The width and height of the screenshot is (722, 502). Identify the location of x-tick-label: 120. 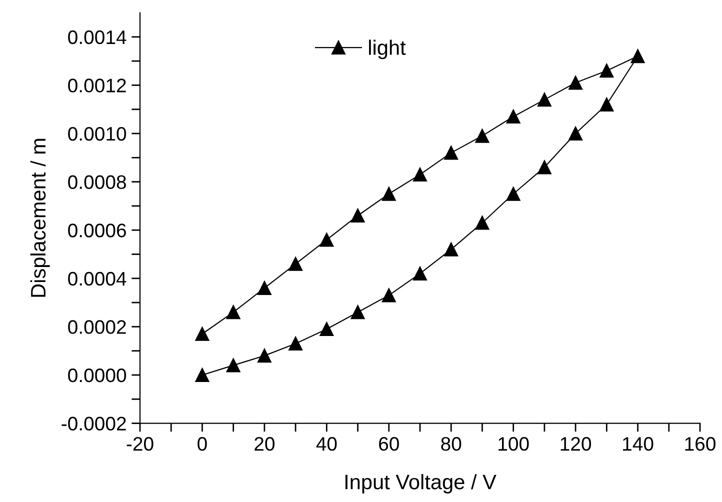
(576, 444).